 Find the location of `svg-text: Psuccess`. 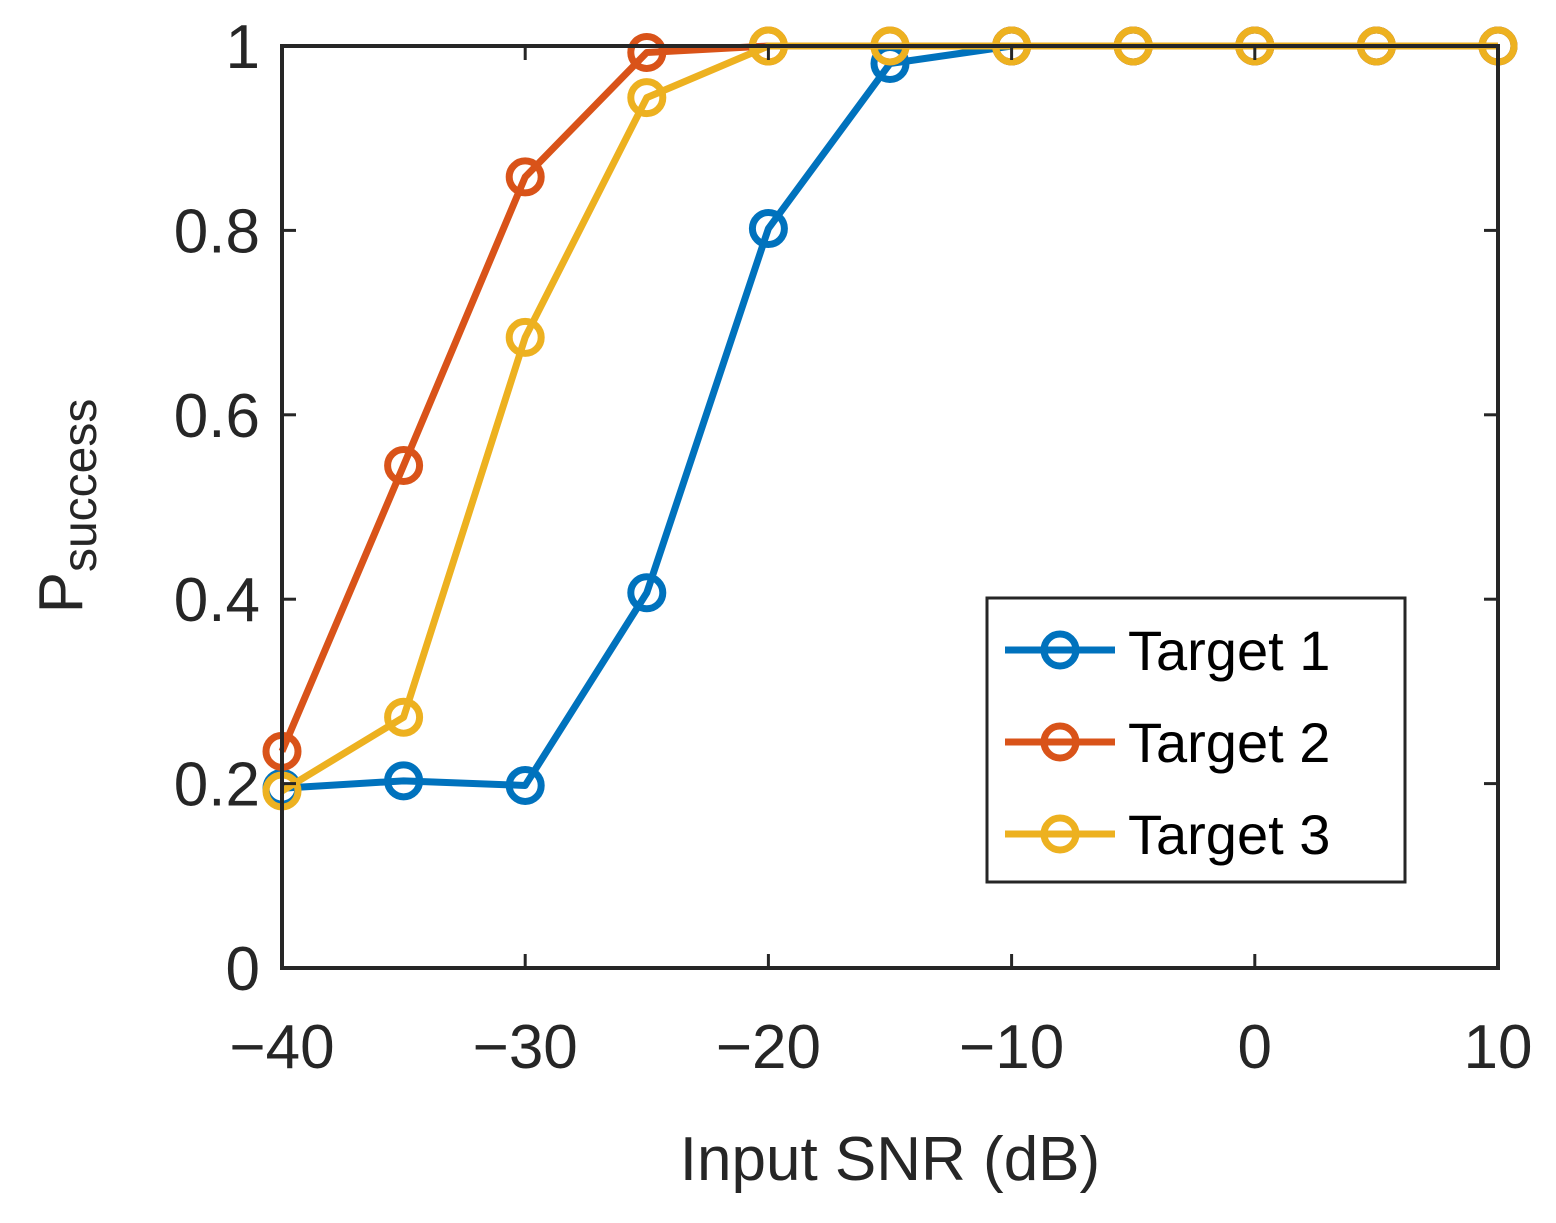

svg-text: Psuccess is located at coordinates (67, 506).